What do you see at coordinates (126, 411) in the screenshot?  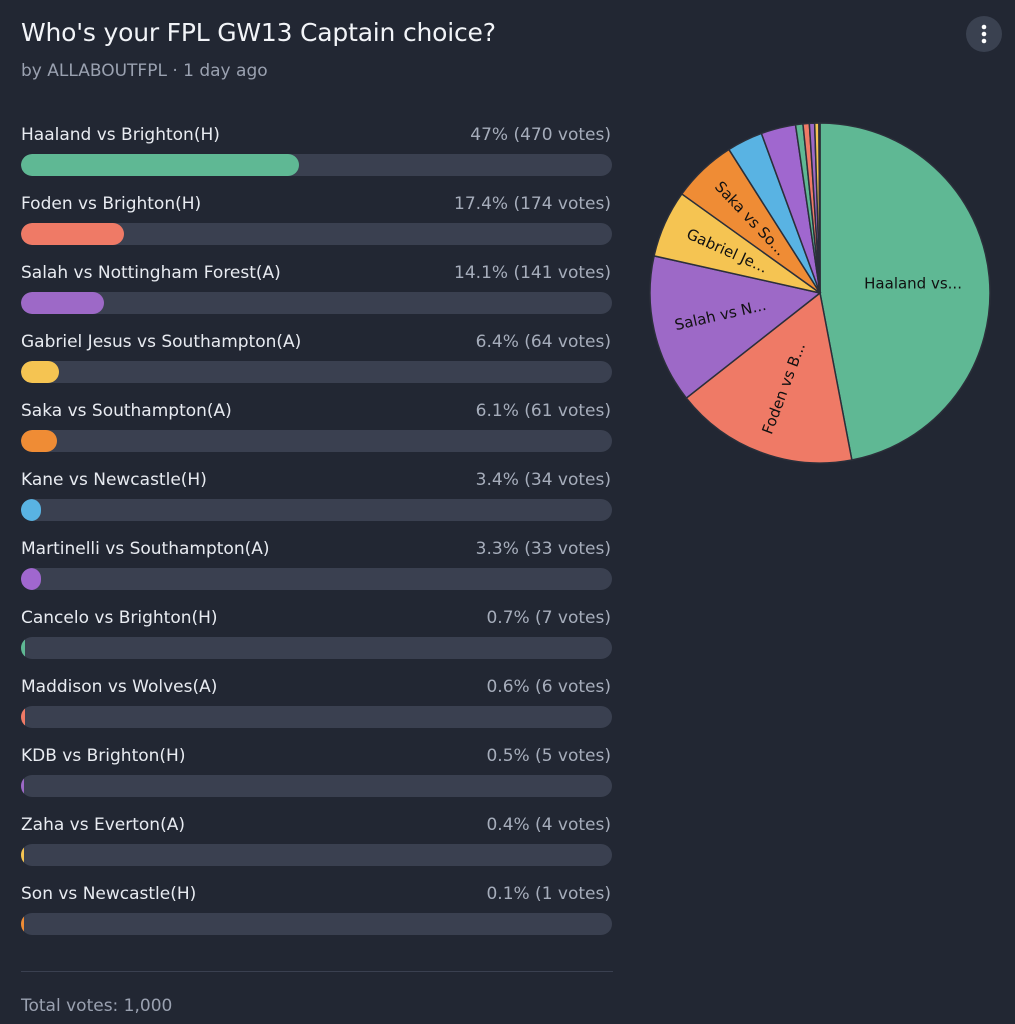 I see `option-label: Saka vs Southampton(A)` at bounding box center [126, 411].